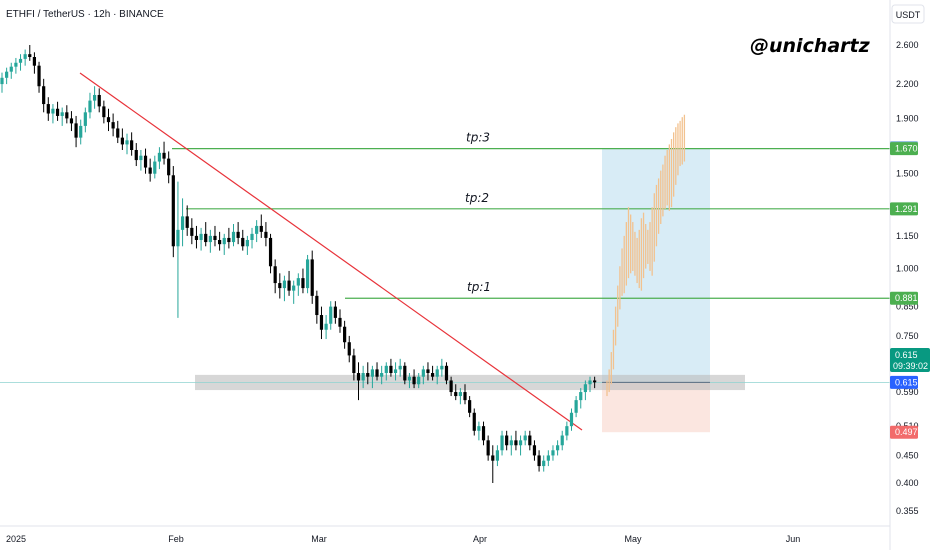 The height and width of the screenshot is (550, 932). What do you see at coordinates (907, 307) in the screenshot?
I see `y-tick-label: 0.850` at bounding box center [907, 307].